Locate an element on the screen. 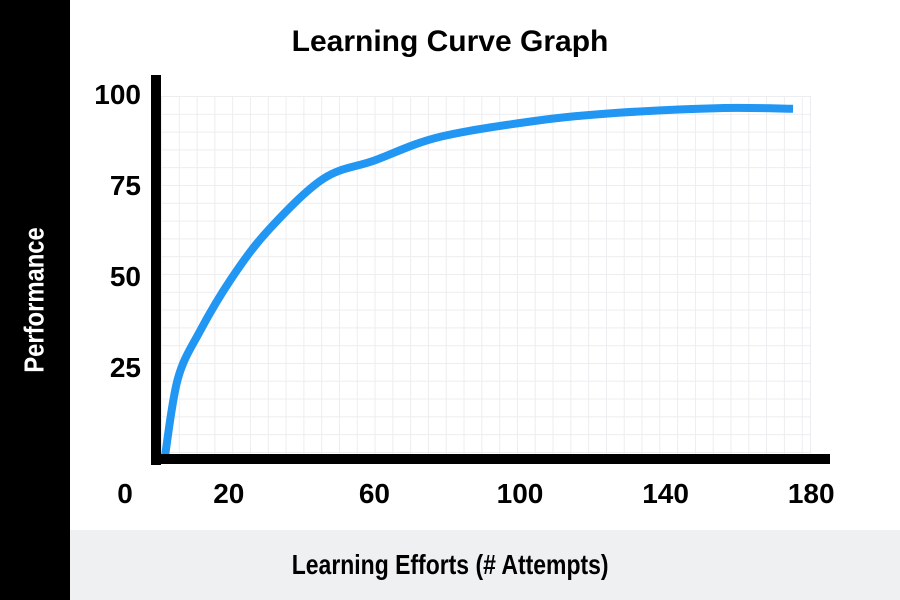 The image size is (900, 600). x-tick-label: 100 is located at coordinates (520, 493).